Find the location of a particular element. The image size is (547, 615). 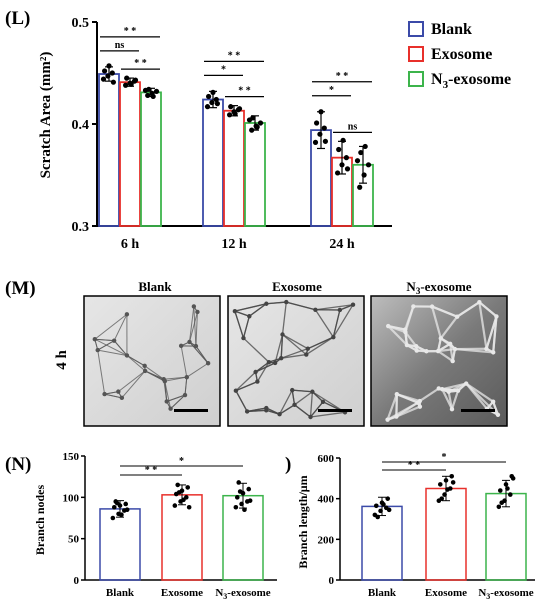

legend: Blank Exosome N3-exosome is located at coordinates (459, 56).